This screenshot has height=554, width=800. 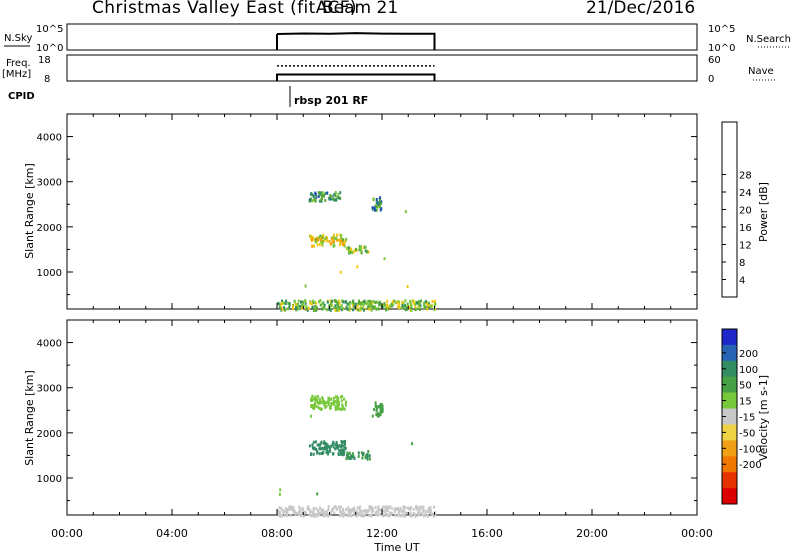 What do you see at coordinates (736, 209) in the screenshot?
I see `power-colorbar: 4 8 12 16 20 24 28` at bounding box center [736, 209].